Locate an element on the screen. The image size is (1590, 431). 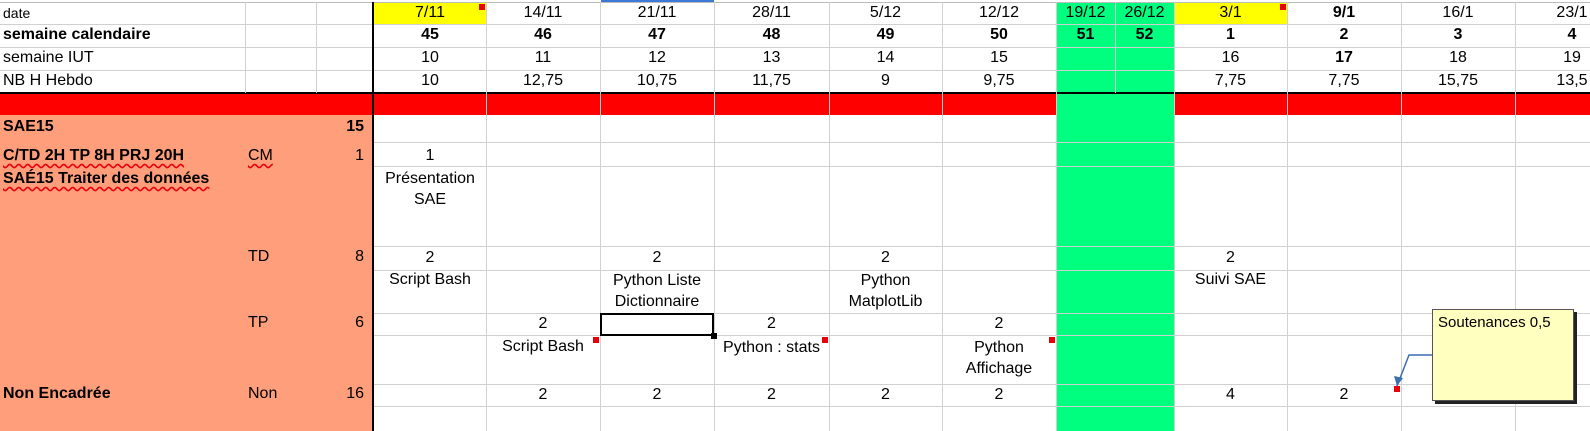
semaine-iut-cell: 12 is located at coordinates (657, 57).